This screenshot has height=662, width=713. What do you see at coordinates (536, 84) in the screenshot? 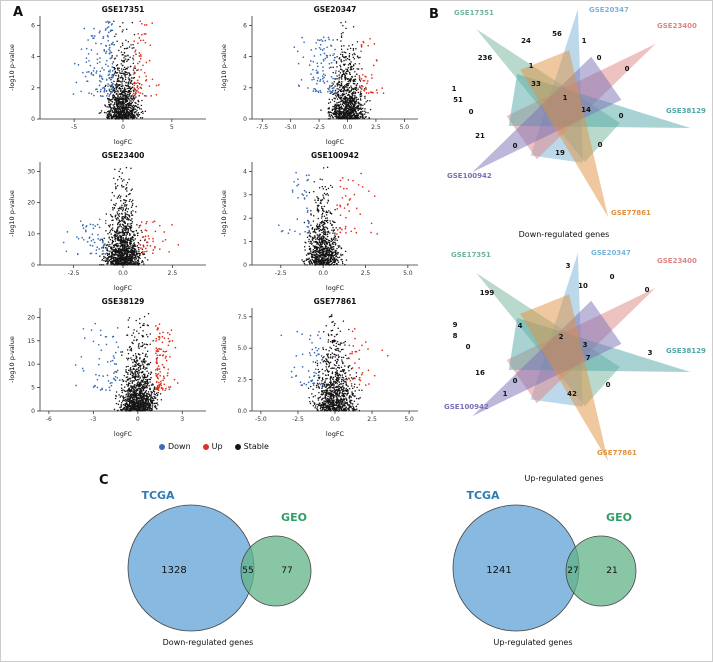
I see `venn-region-count: 33` at bounding box center [536, 84].